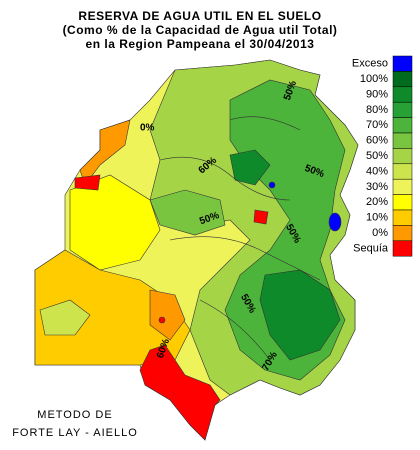 The image size is (420, 450). Describe the element at coordinates (65, 317) in the screenshot. I see `region-light-green` at that location.